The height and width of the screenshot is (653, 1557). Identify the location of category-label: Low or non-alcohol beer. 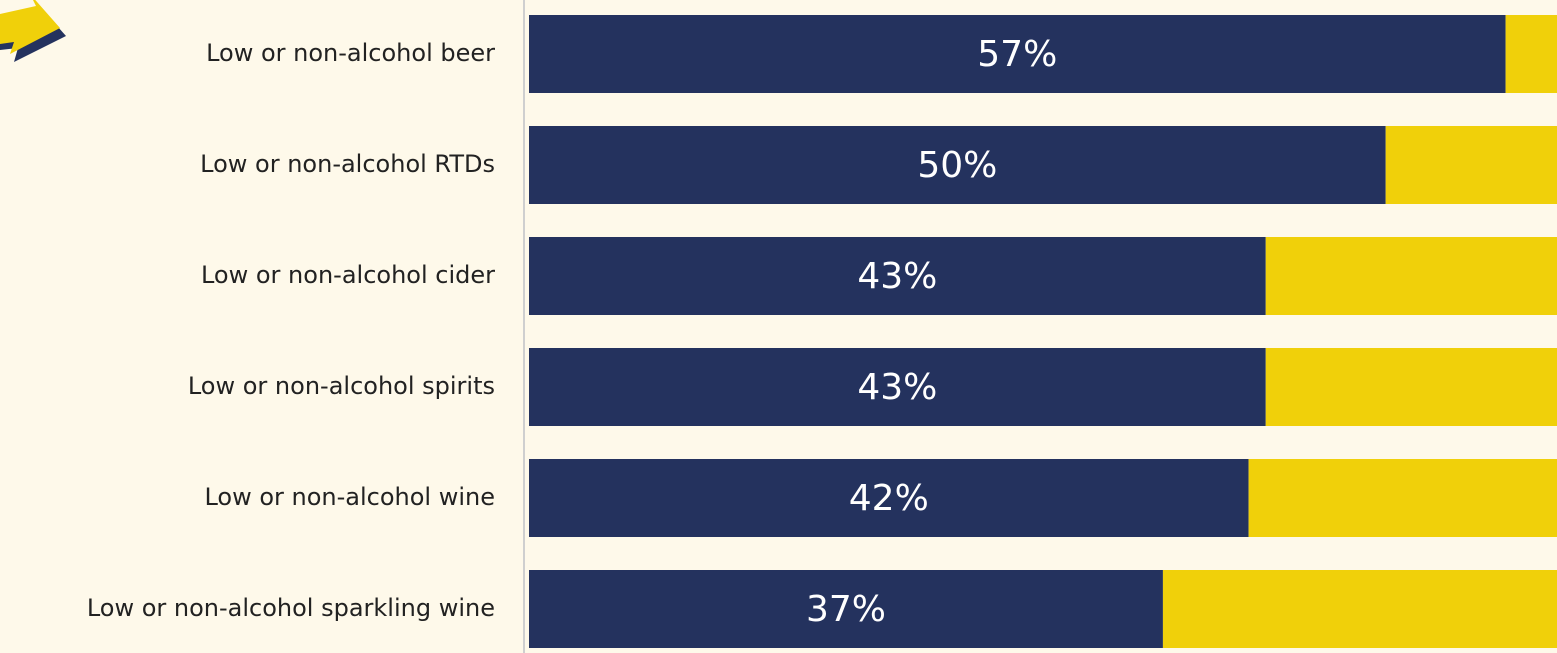
(350, 53).